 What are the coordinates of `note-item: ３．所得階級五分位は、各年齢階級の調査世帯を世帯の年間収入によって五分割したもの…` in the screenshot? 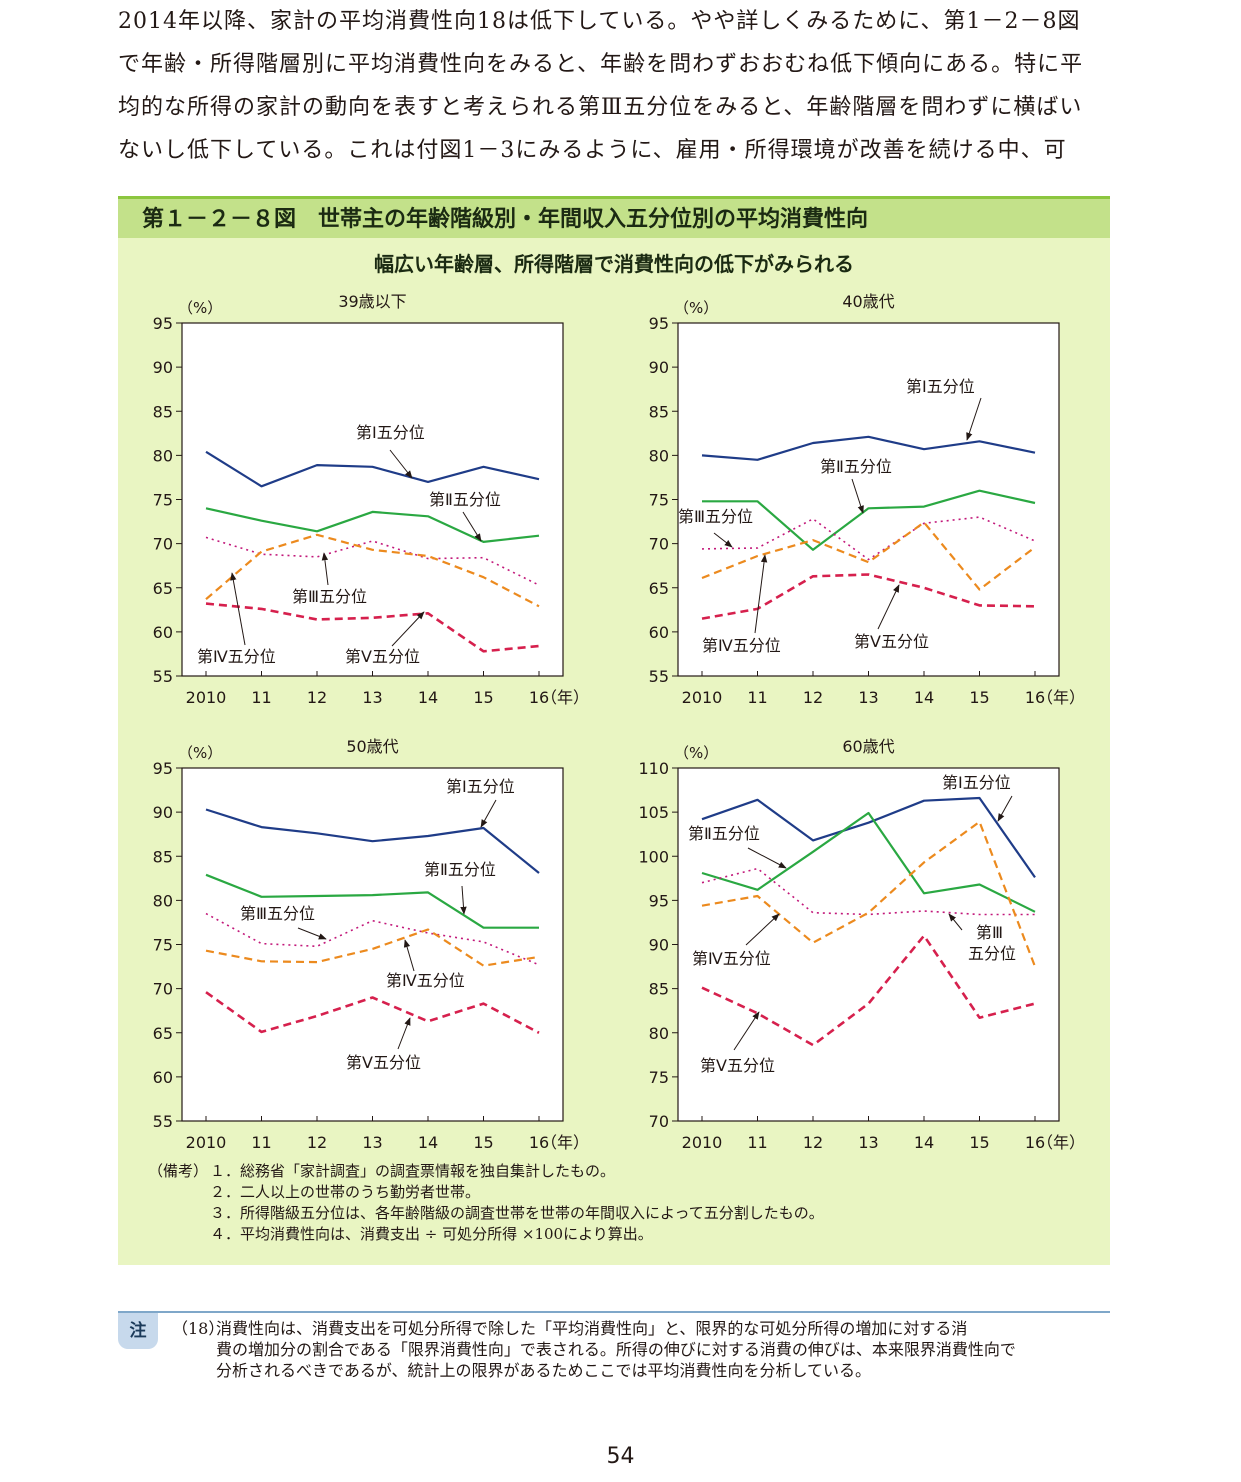 It's located at (517, 1213).